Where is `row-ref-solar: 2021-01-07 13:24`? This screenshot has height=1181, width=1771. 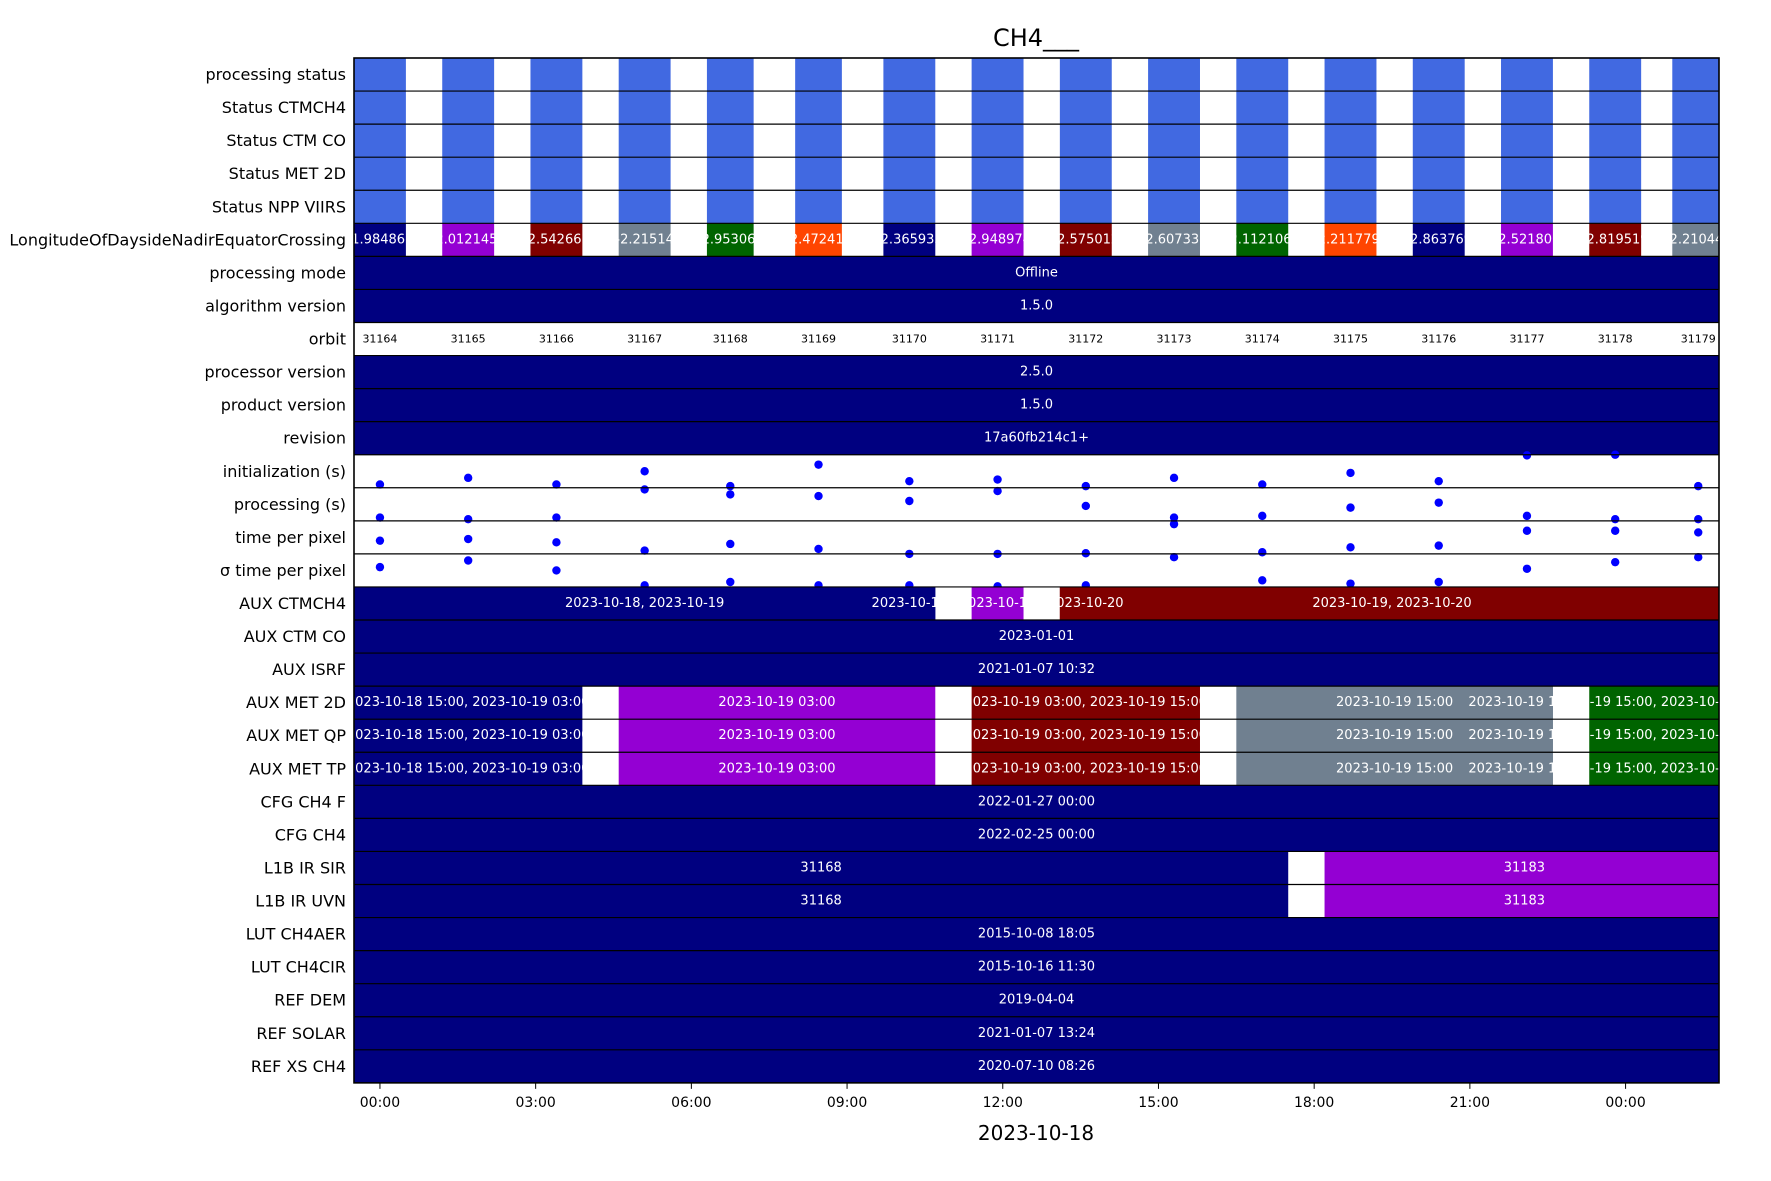 row-ref-solar: 2021-01-07 13:24 is located at coordinates (1036, 1033).